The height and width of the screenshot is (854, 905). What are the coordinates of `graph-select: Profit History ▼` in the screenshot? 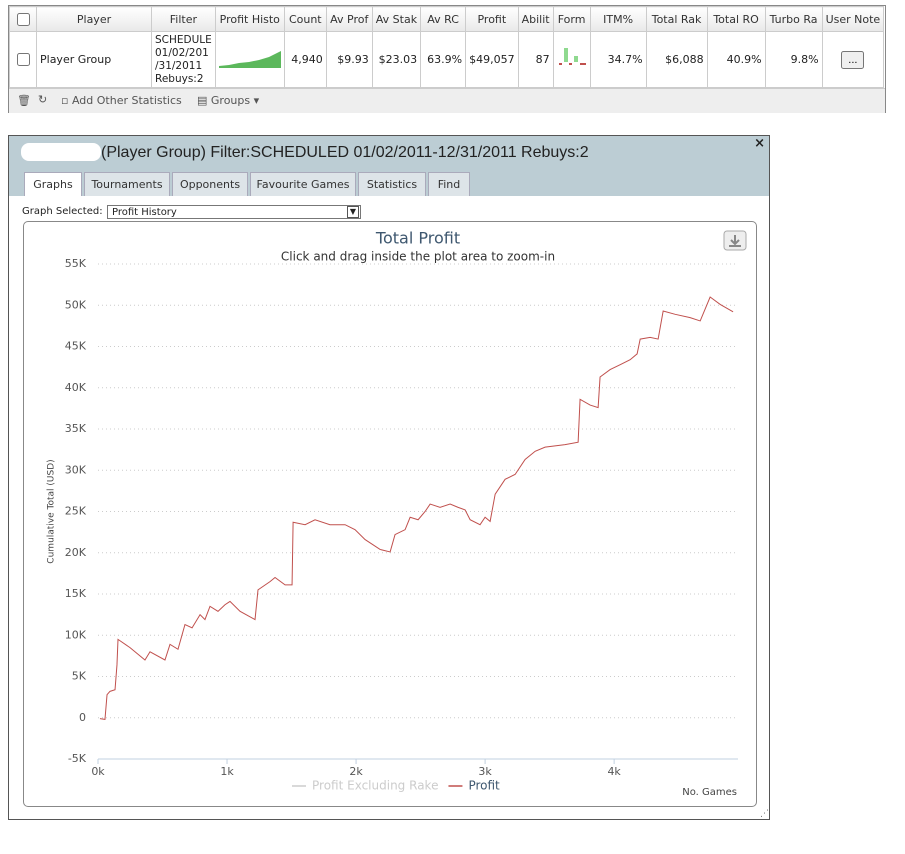 It's located at (234, 212).